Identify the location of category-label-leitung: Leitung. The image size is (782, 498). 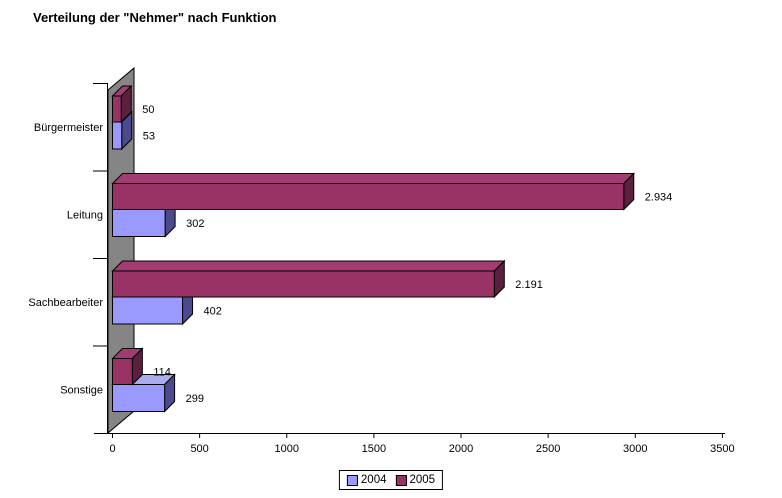
(85, 215).